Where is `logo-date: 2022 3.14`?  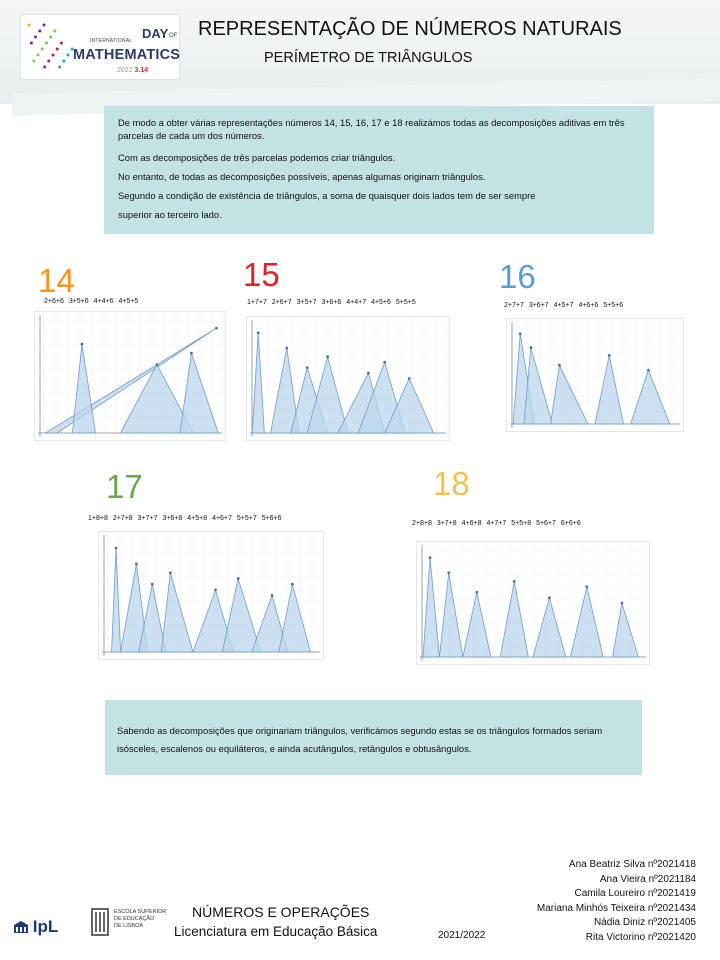 logo-date: 2022 3.14 is located at coordinates (132, 70).